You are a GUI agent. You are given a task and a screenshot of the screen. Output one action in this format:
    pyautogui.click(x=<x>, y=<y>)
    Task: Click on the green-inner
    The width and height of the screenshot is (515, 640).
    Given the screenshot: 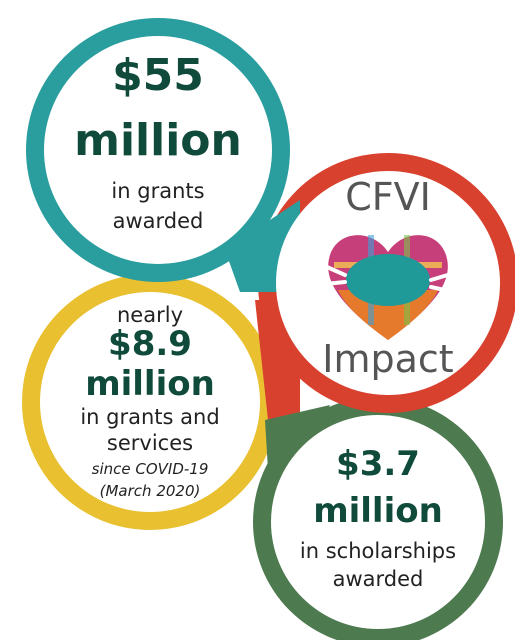 What is the action you would take?
    pyautogui.click(x=378, y=522)
    